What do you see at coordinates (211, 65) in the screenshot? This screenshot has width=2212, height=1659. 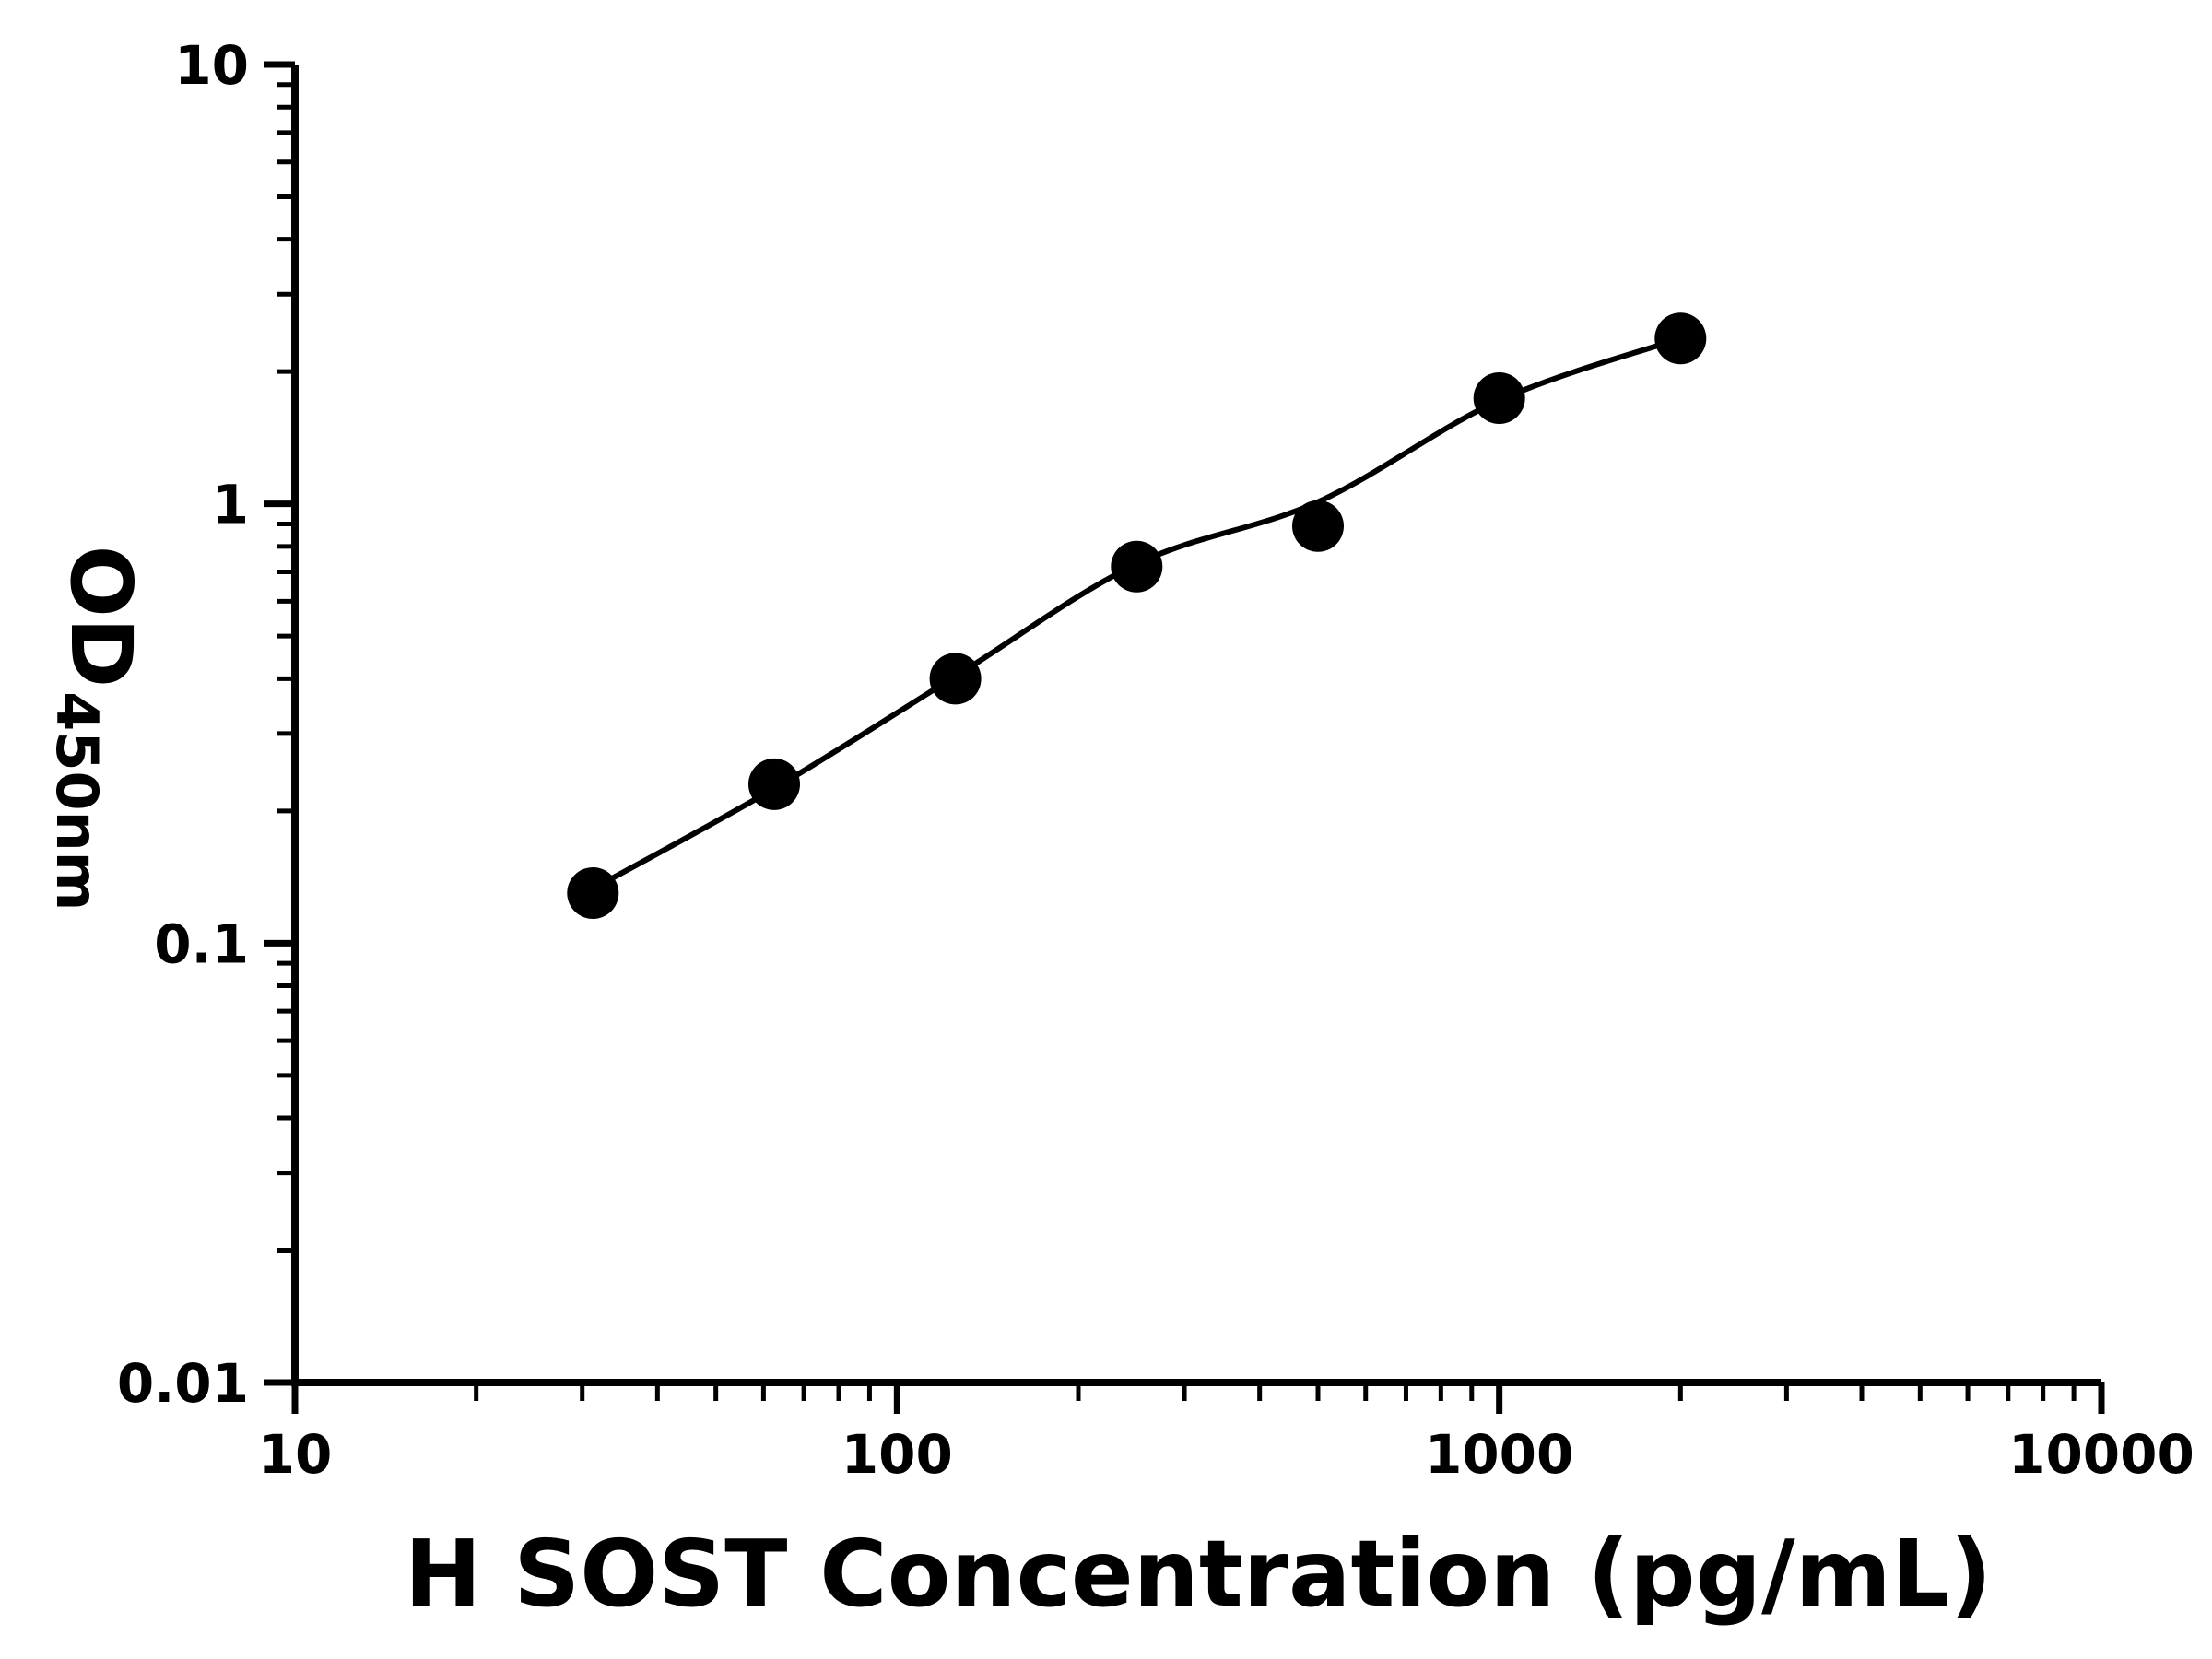 I see `y-tick-label: 10` at bounding box center [211, 65].